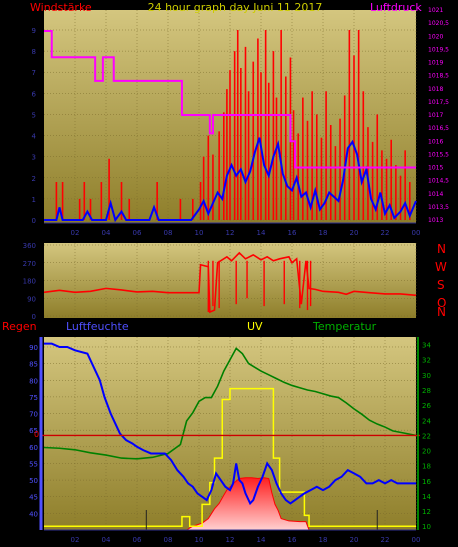  Describe the element at coordinates (438, 23) in the screenshot. I see `pressure-y-tick-label: 1020,5` at that location.